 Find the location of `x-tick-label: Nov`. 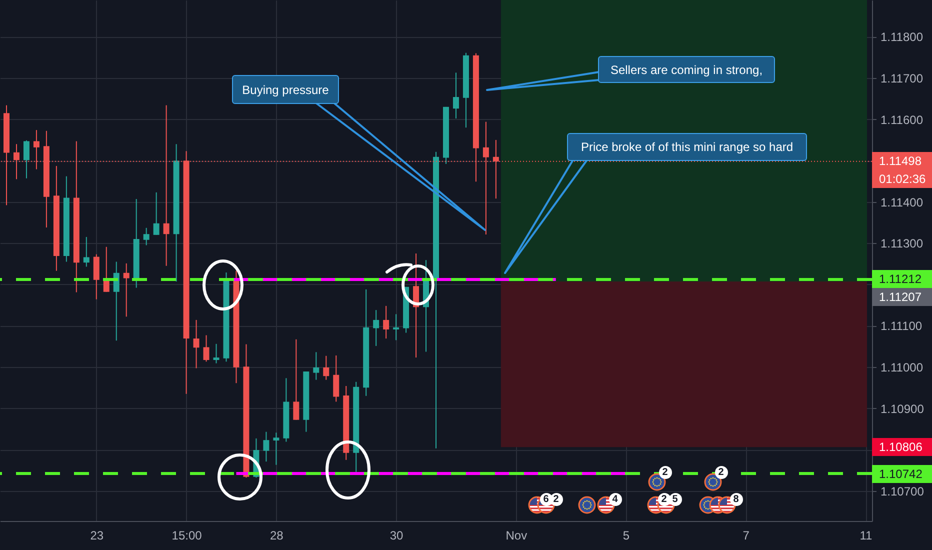

x-tick-label: Nov is located at coordinates (517, 535).